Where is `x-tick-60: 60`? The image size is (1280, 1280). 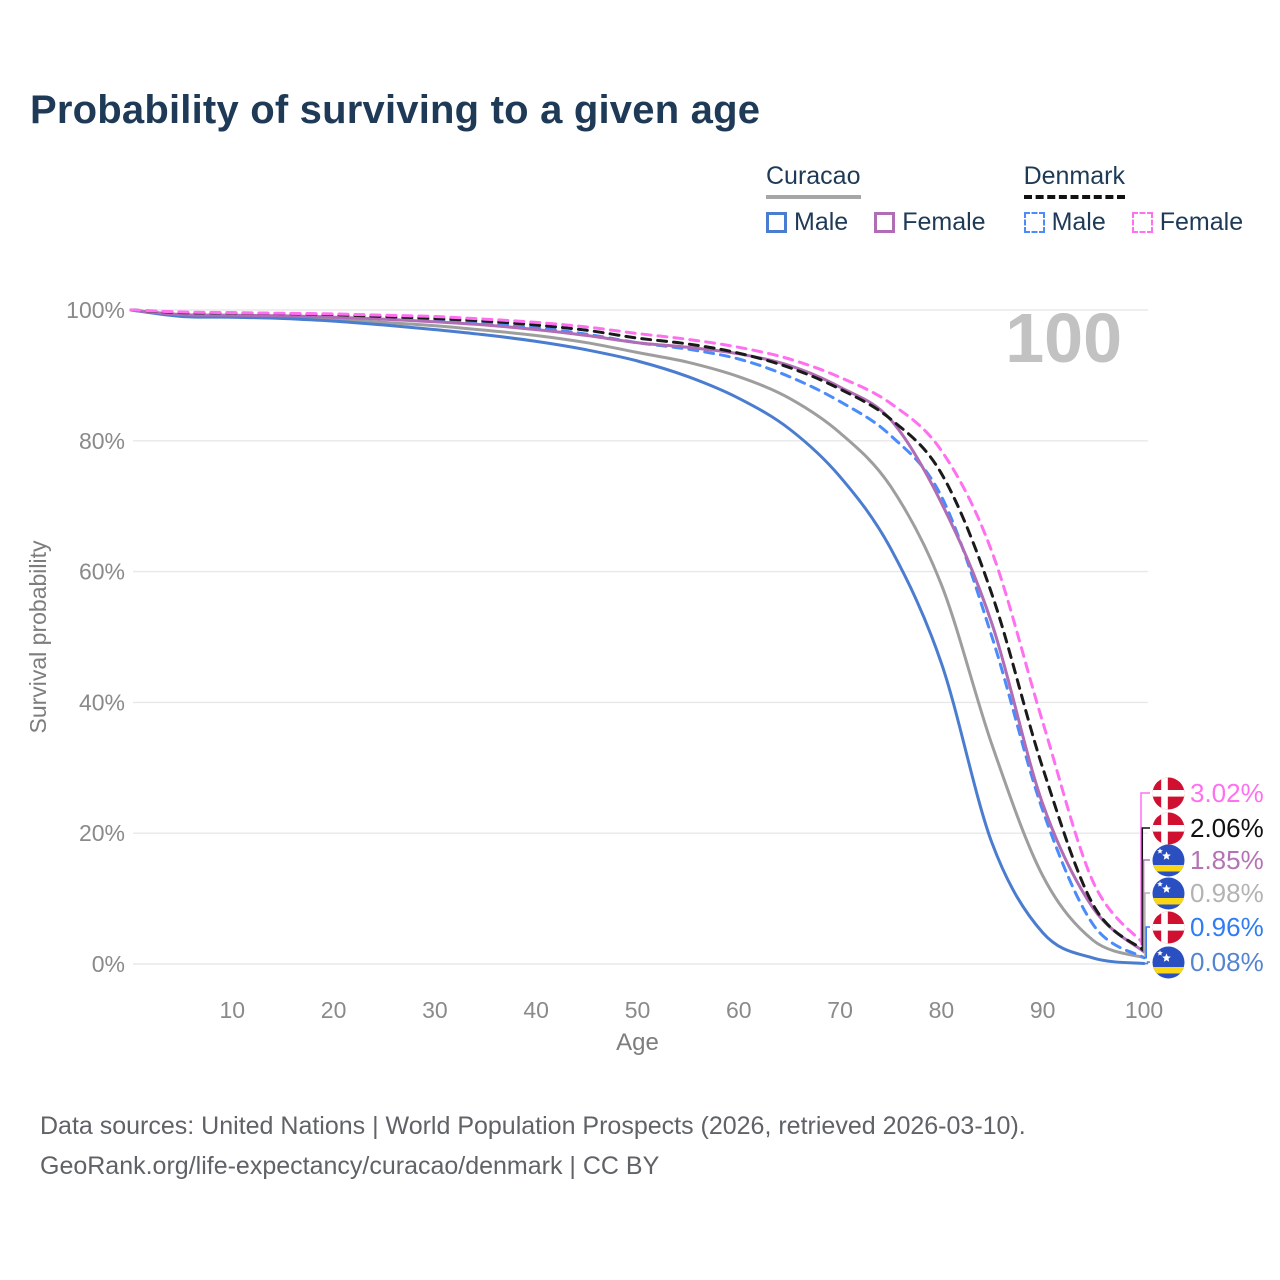 x-tick-60: 60 is located at coordinates (739, 1010).